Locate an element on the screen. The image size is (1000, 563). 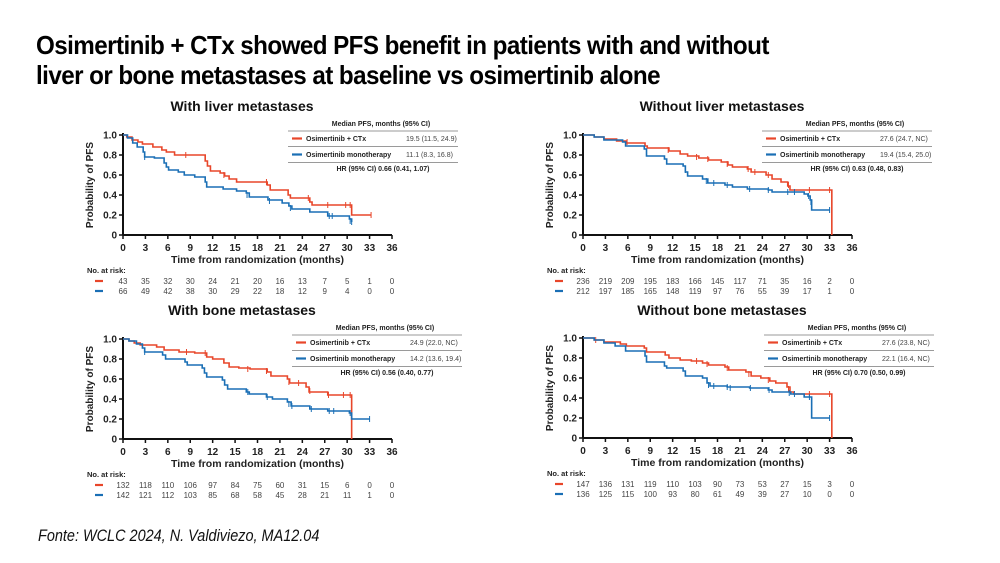
risk-count-combo: 32 is located at coordinates (167, 281).